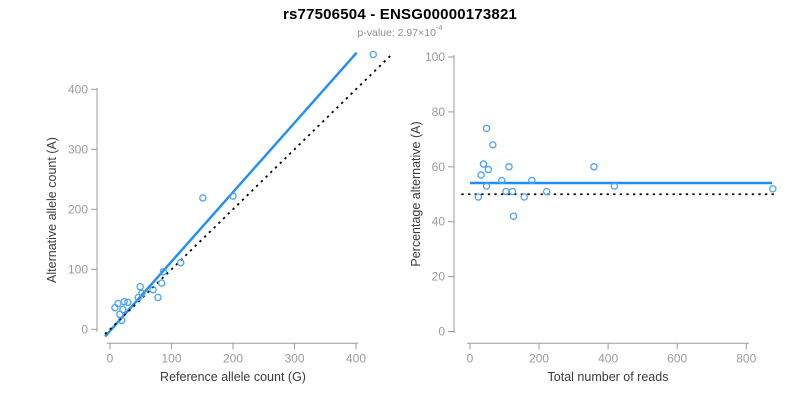 This screenshot has width=800, height=400. I want to click on y-axis-tick-label: 300, so click(78, 149).